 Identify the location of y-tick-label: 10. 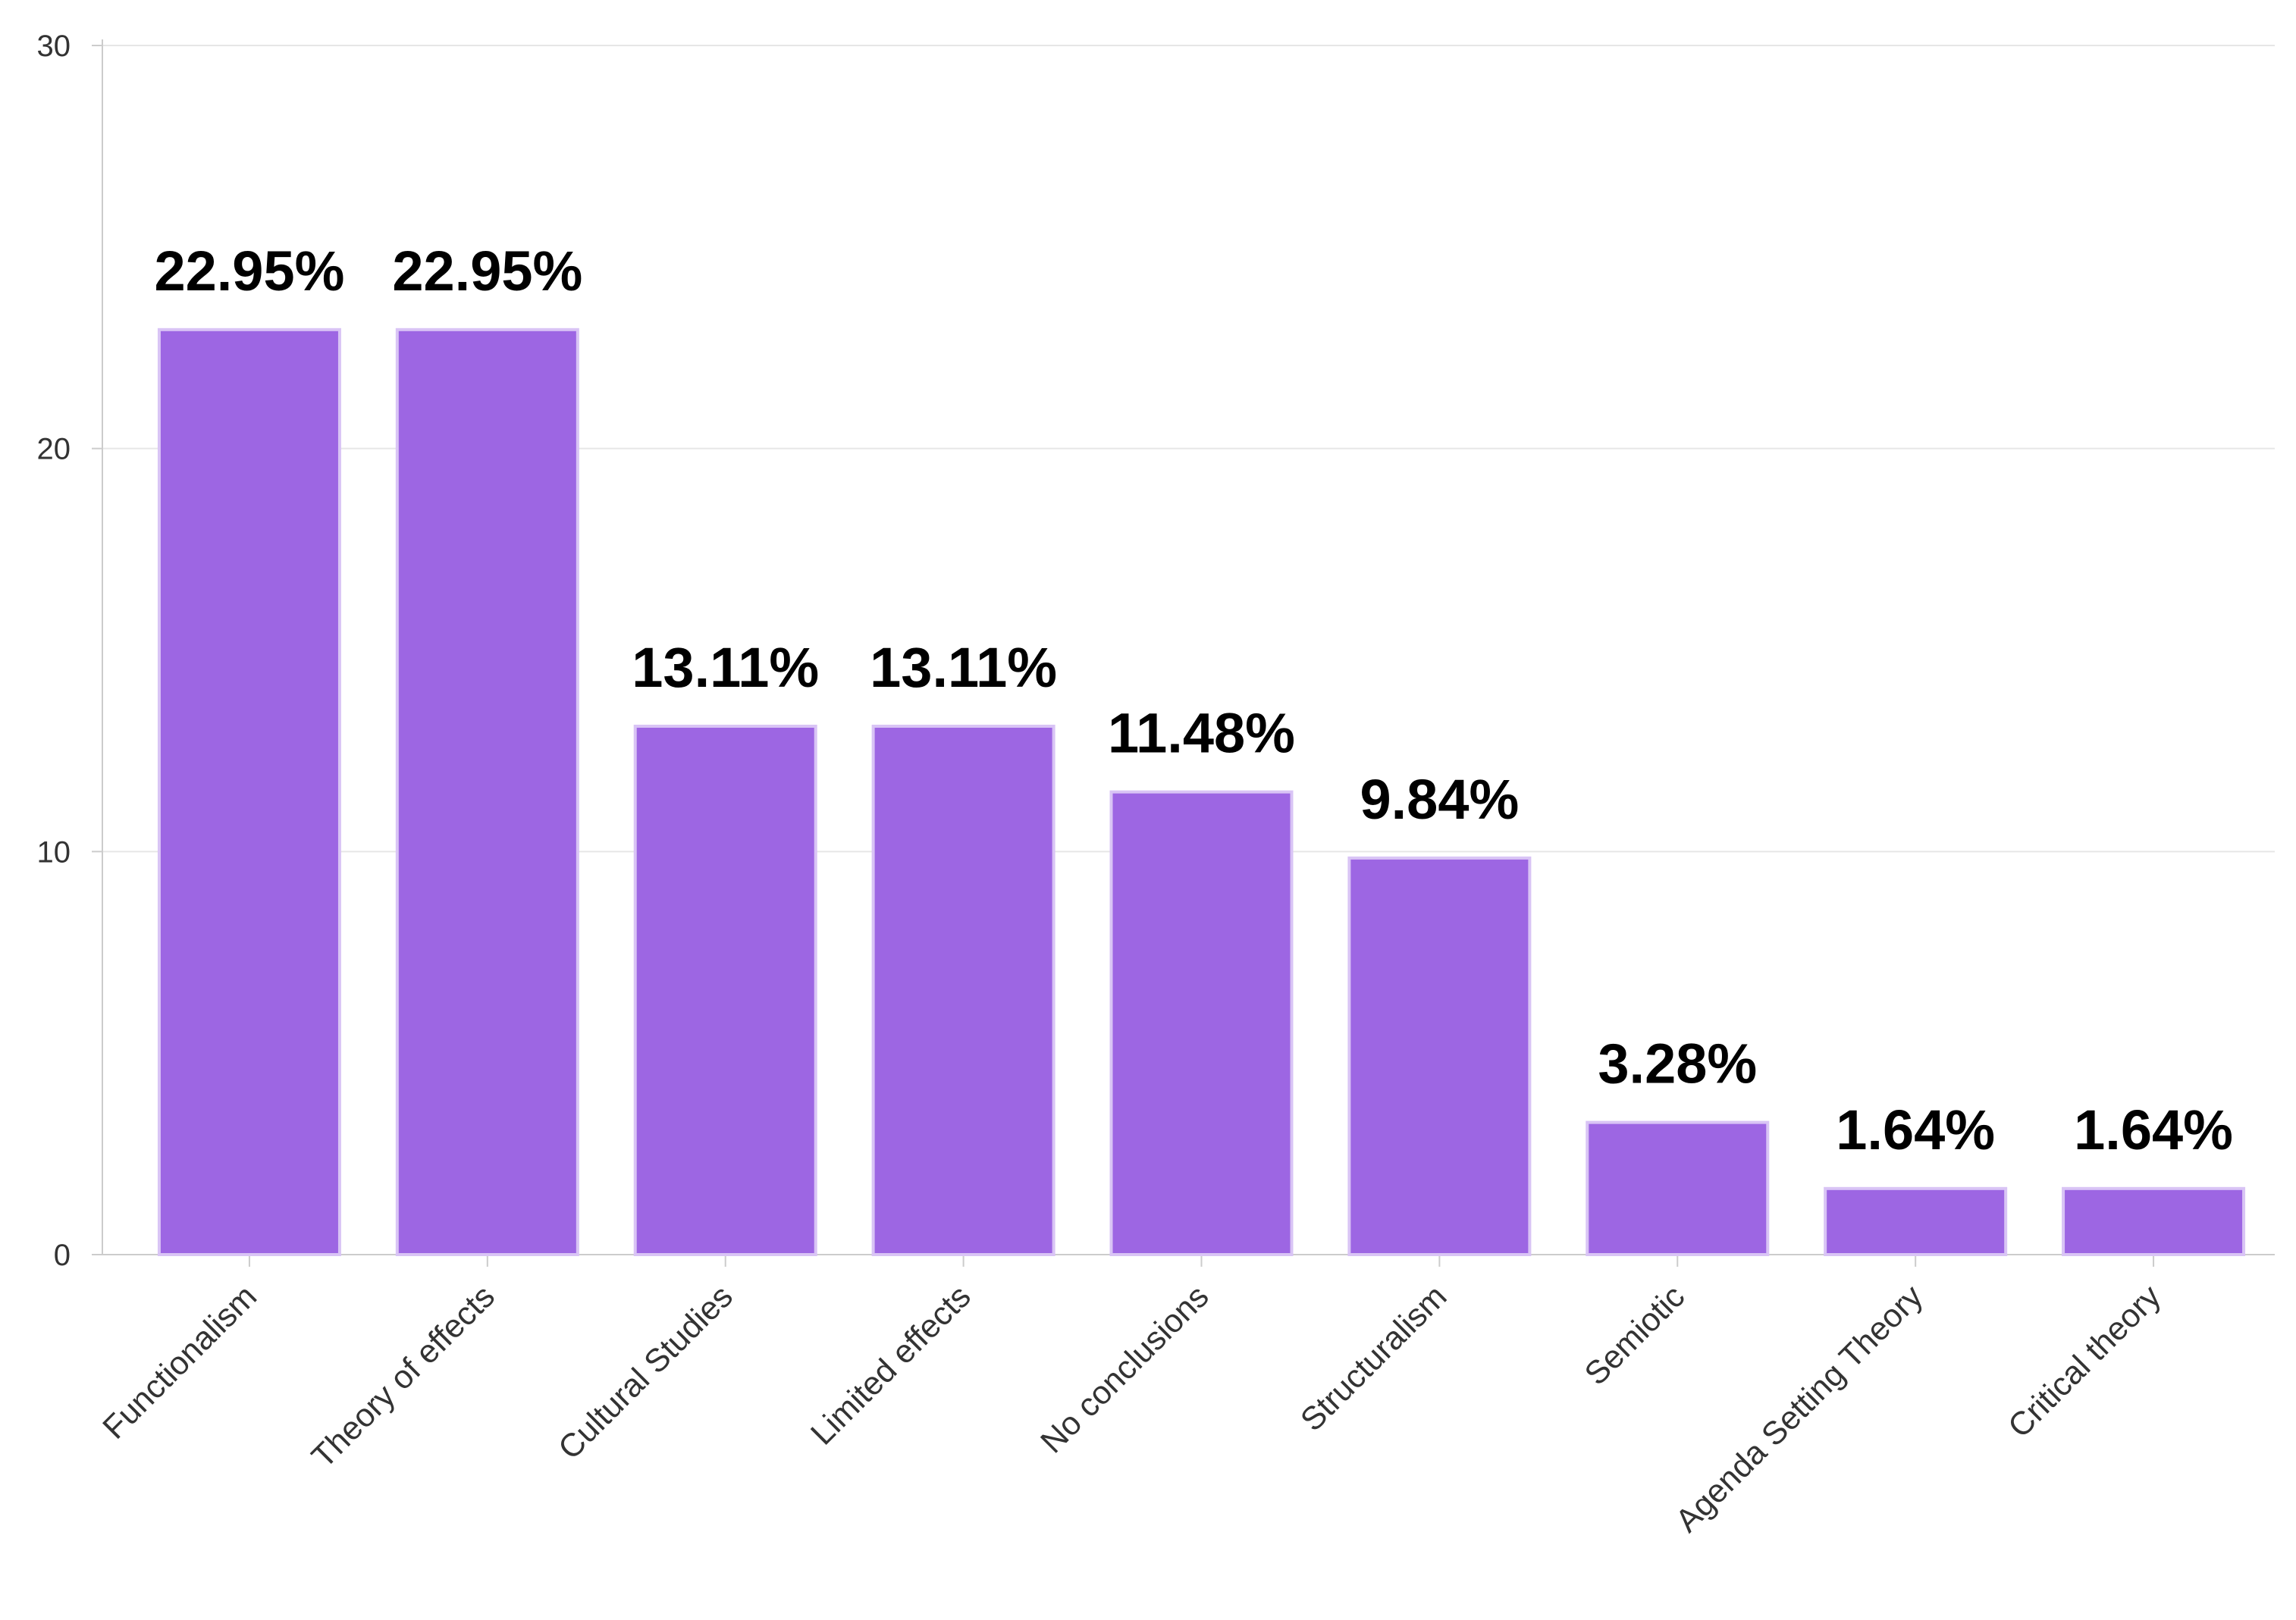
(54, 852).